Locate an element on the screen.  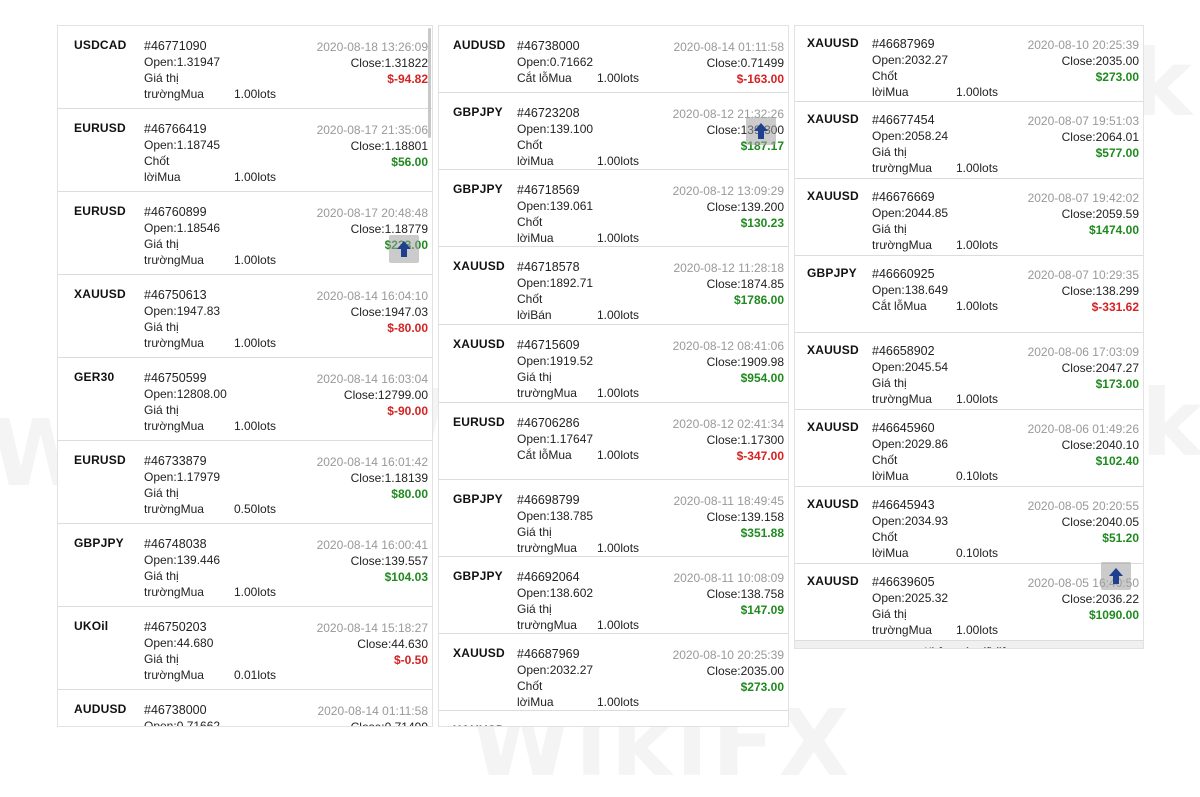
profit-loss: $80.00 is located at coordinates (409, 494).